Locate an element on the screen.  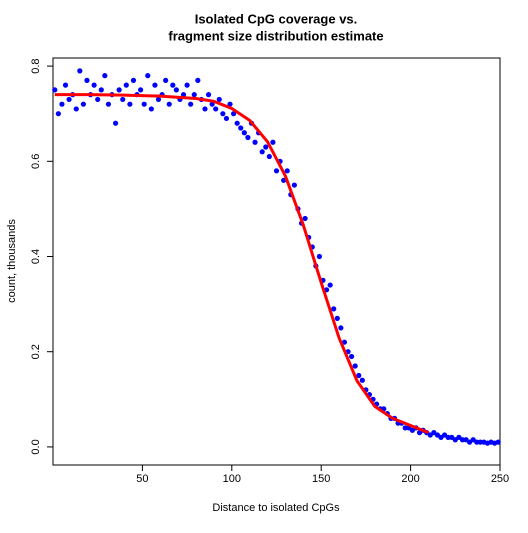
x-tick-label: 50 is located at coordinates (142, 479).